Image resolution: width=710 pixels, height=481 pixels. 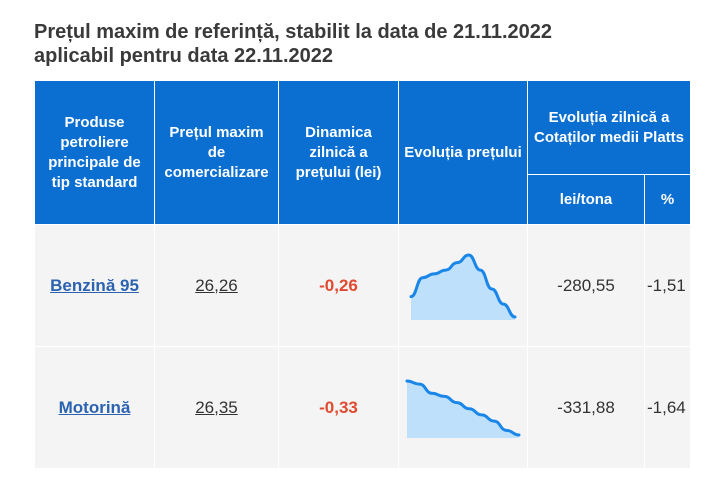 I want to click on header-percent: %, so click(x=667, y=199).